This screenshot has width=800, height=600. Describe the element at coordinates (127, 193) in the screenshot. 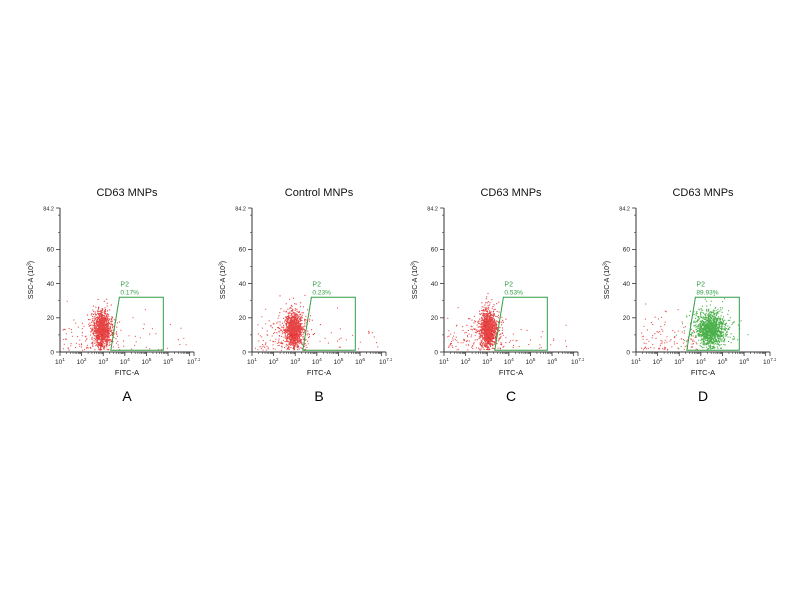

I see `panel-a-title: CD63 MNPs` at that location.